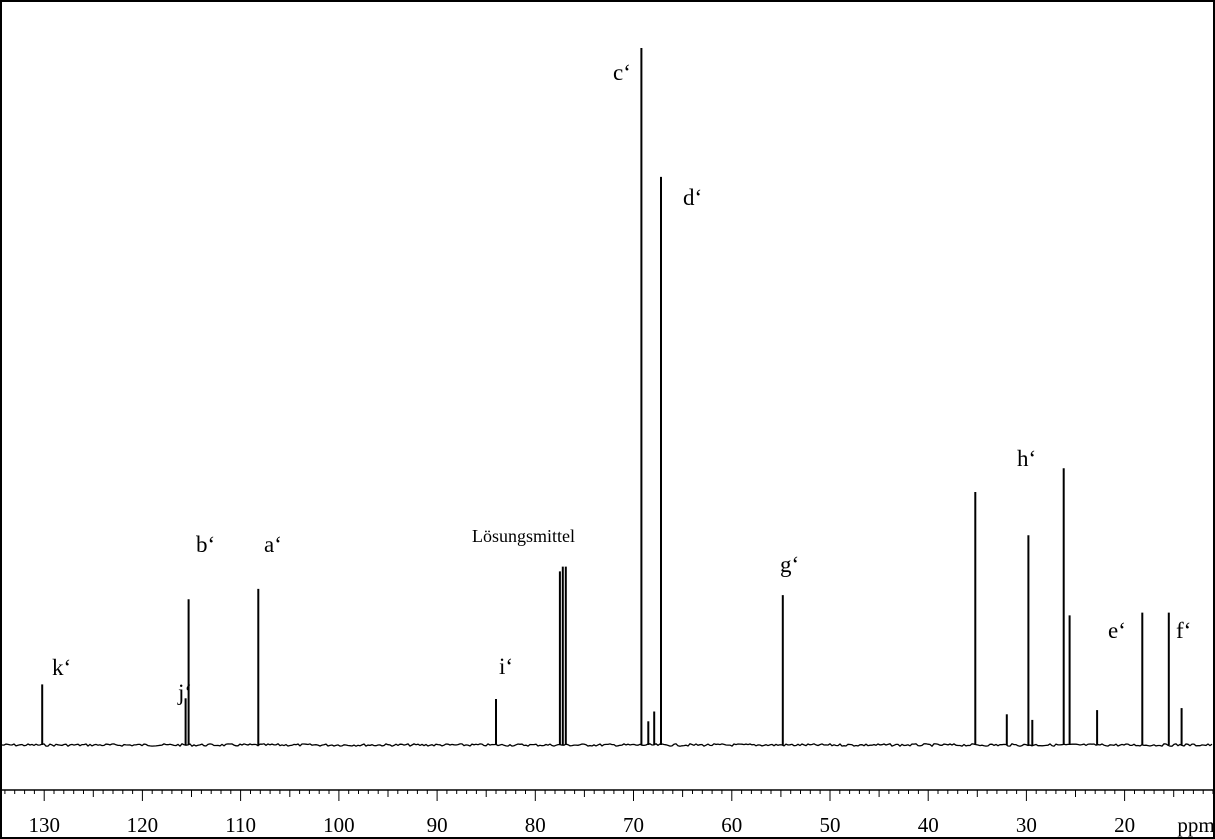 This screenshot has width=1215, height=839. What do you see at coordinates (339, 825) in the screenshot?
I see `x-tick-label-100: 100` at bounding box center [339, 825].